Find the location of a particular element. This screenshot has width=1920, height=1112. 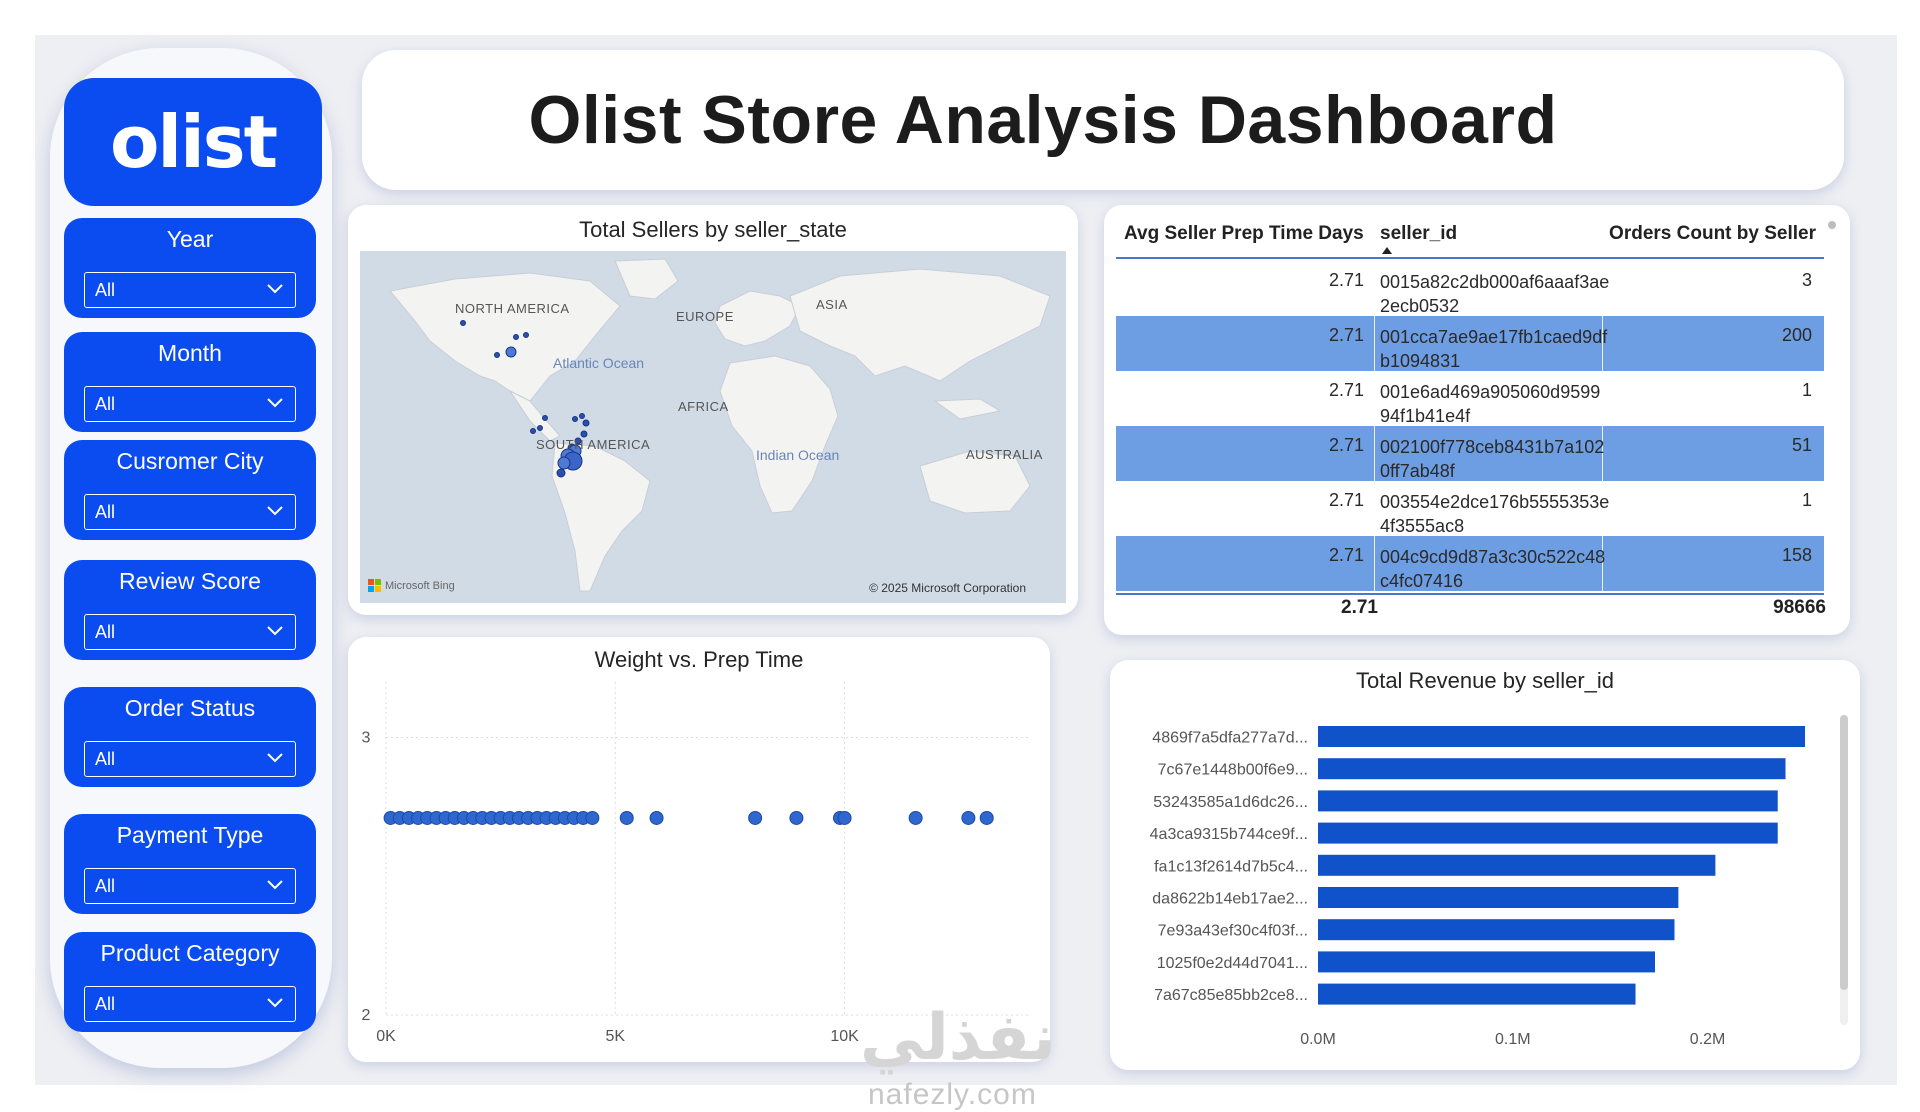

slicer-label: Product Category is located at coordinates (190, 953).